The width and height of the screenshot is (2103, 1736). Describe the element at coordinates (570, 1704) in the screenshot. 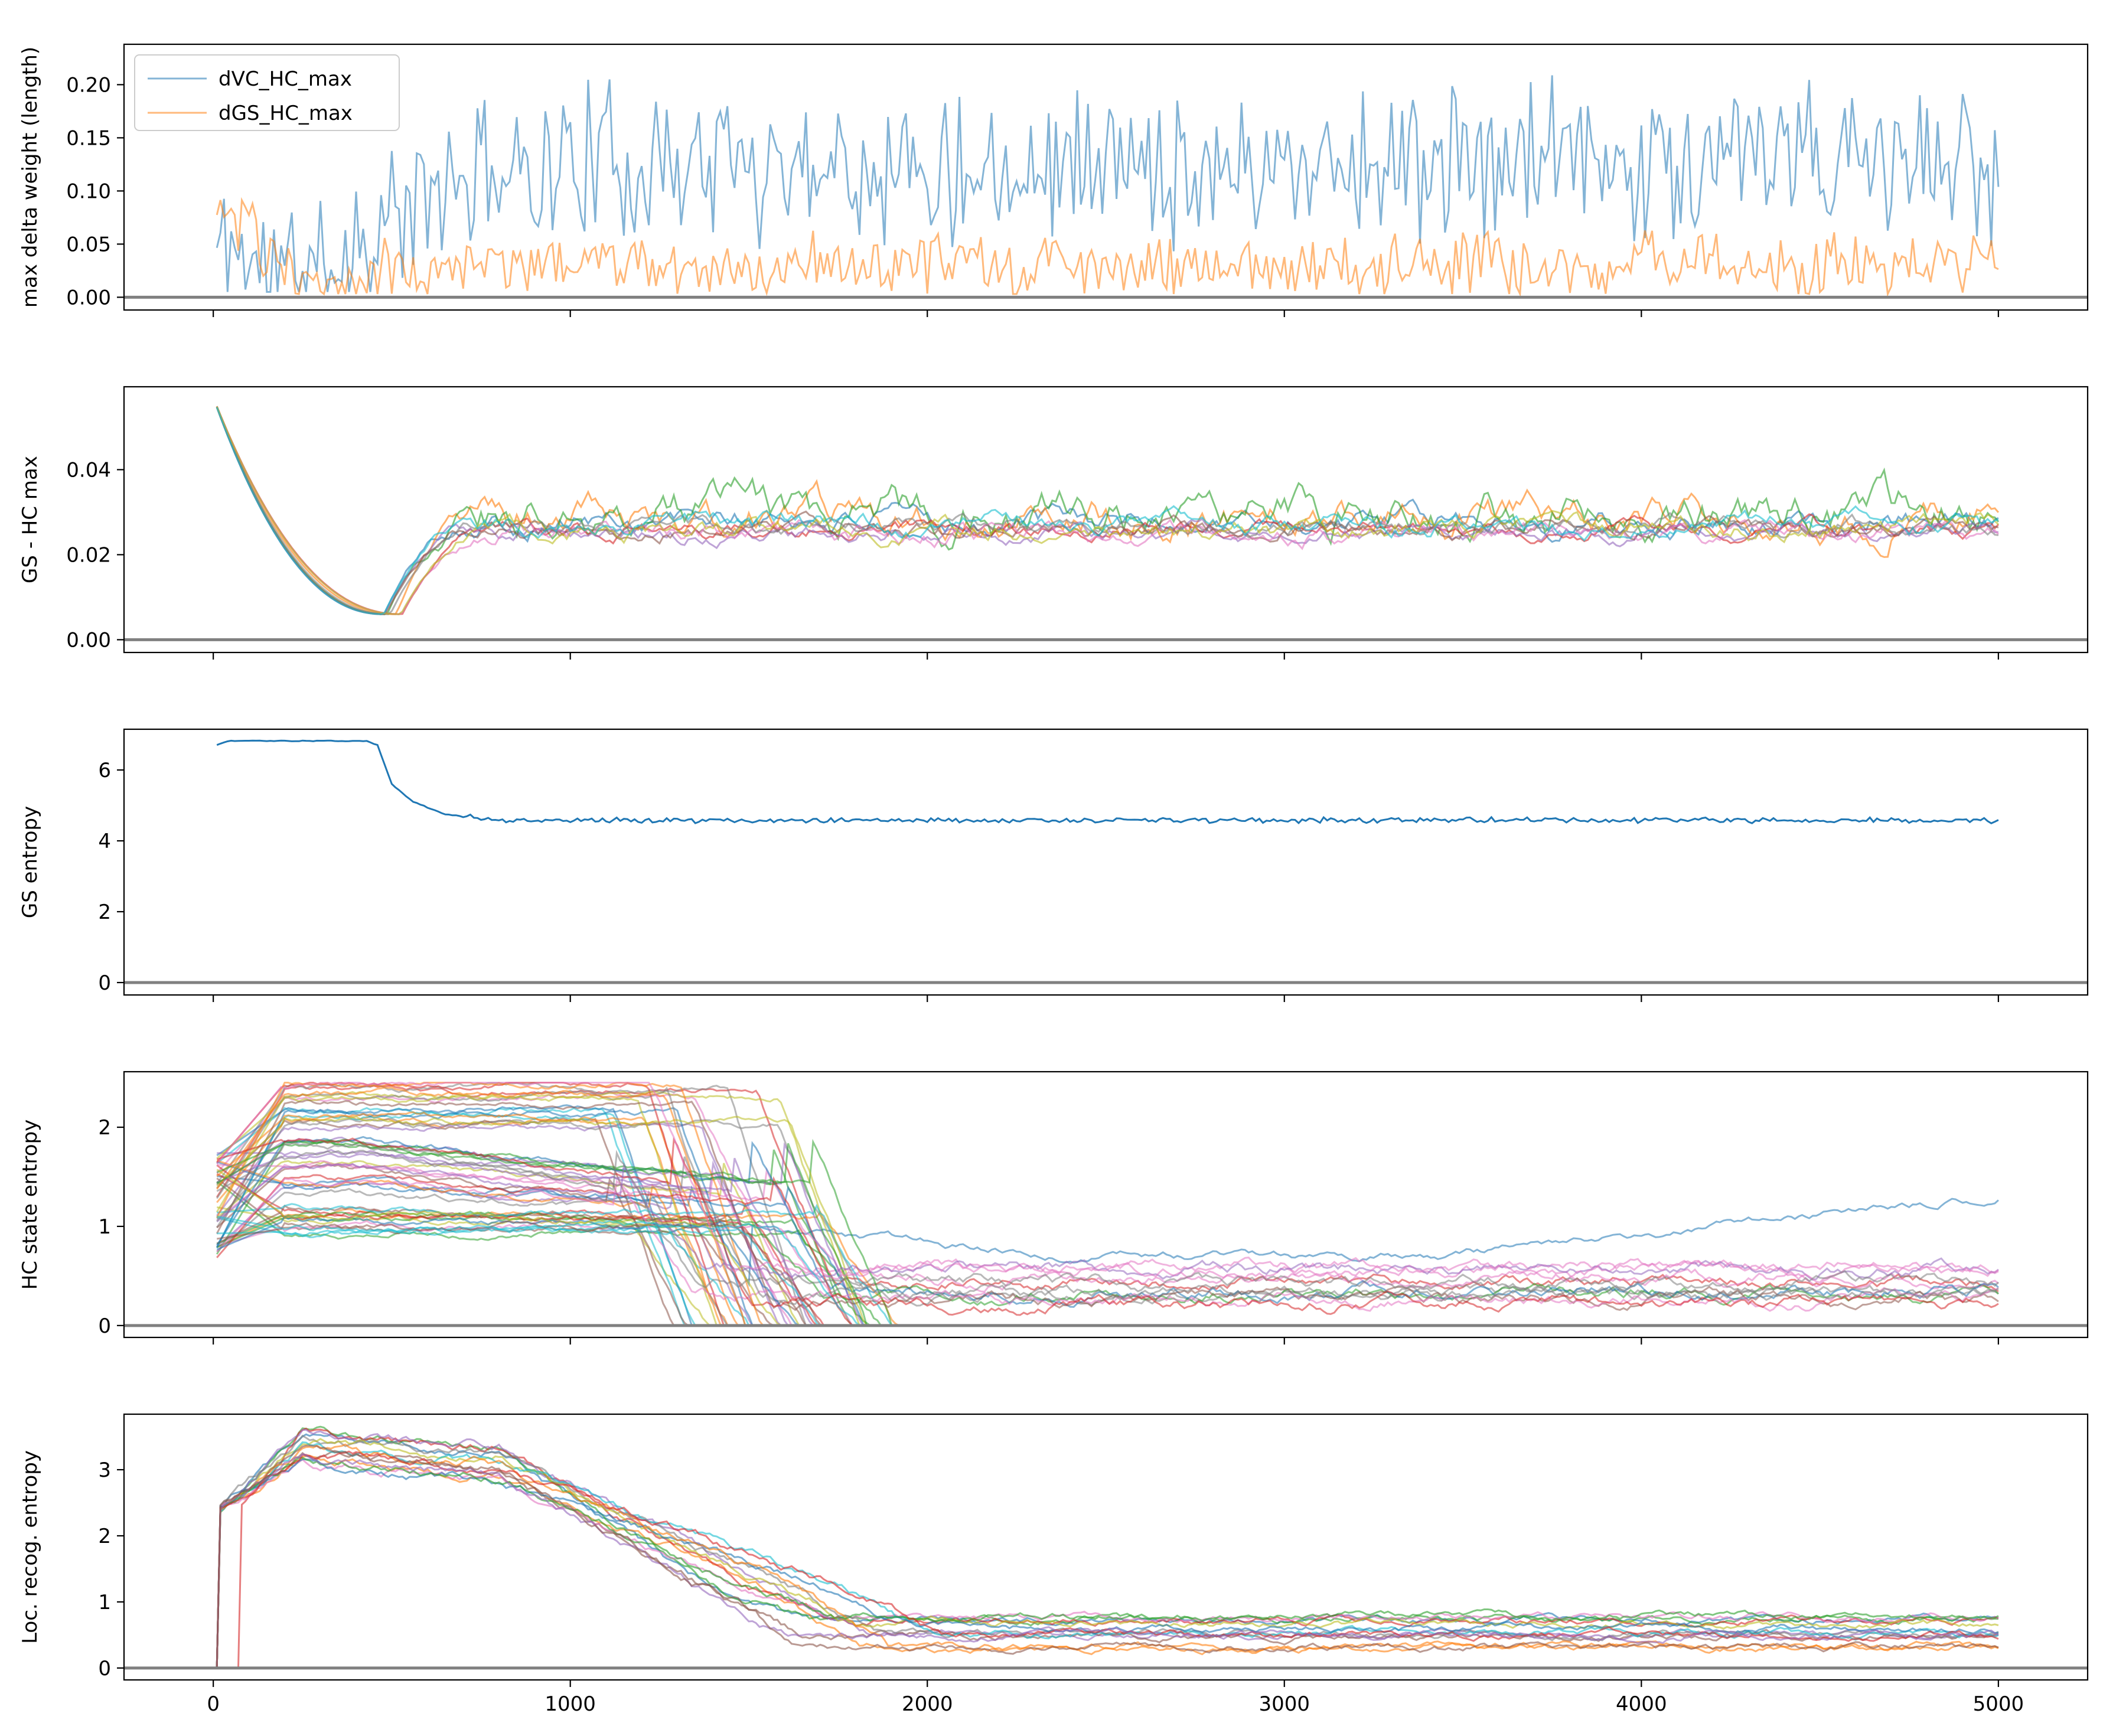

I see `x-tick-label: 1000` at that location.